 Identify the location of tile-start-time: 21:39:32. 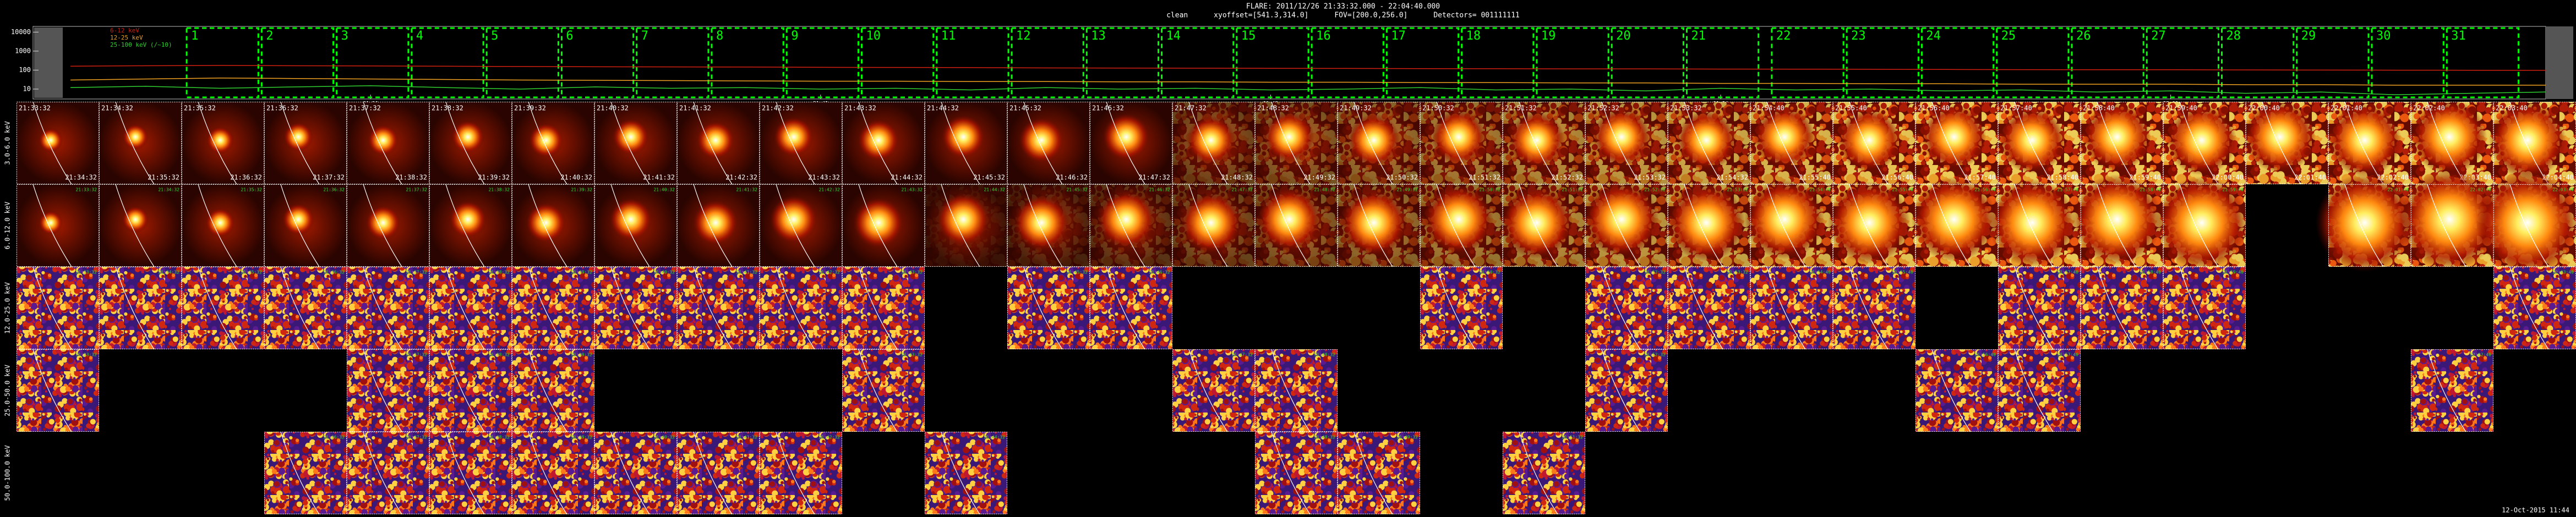
(530, 108).